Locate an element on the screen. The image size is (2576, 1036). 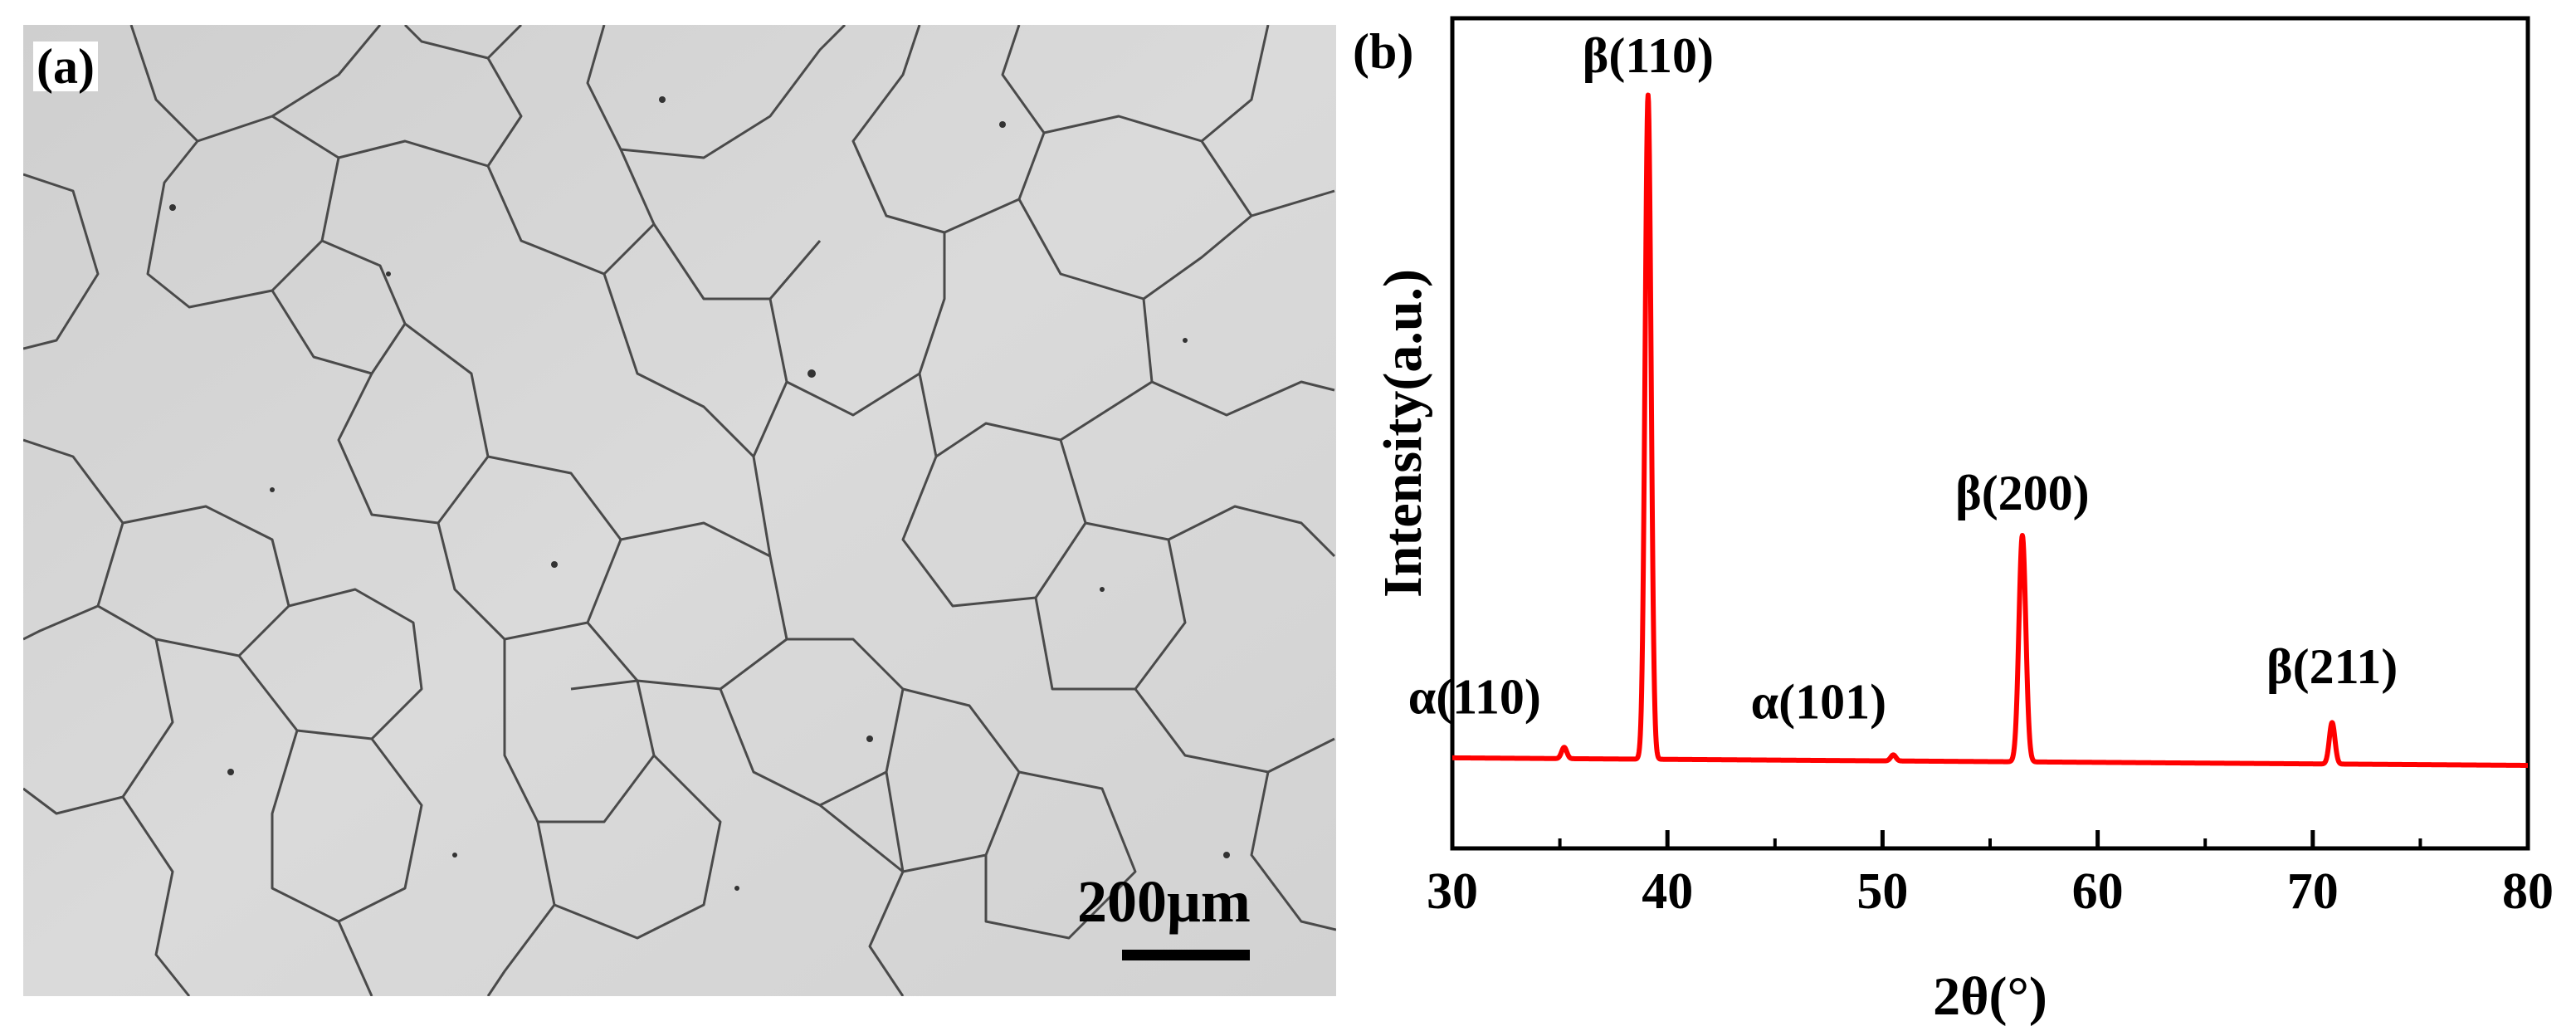
x-axis-tick-labels: 30 40 50 60 70 80 is located at coordinates (1991, 892).